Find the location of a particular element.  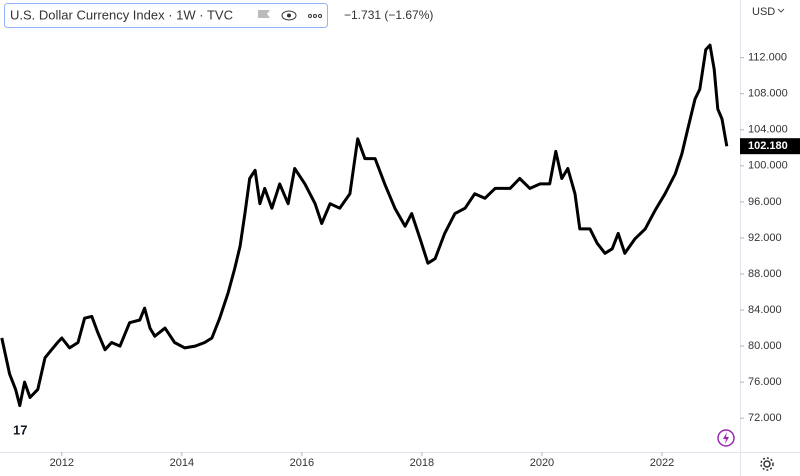

y-tick-label: 112.000 is located at coordinates (767, 58).